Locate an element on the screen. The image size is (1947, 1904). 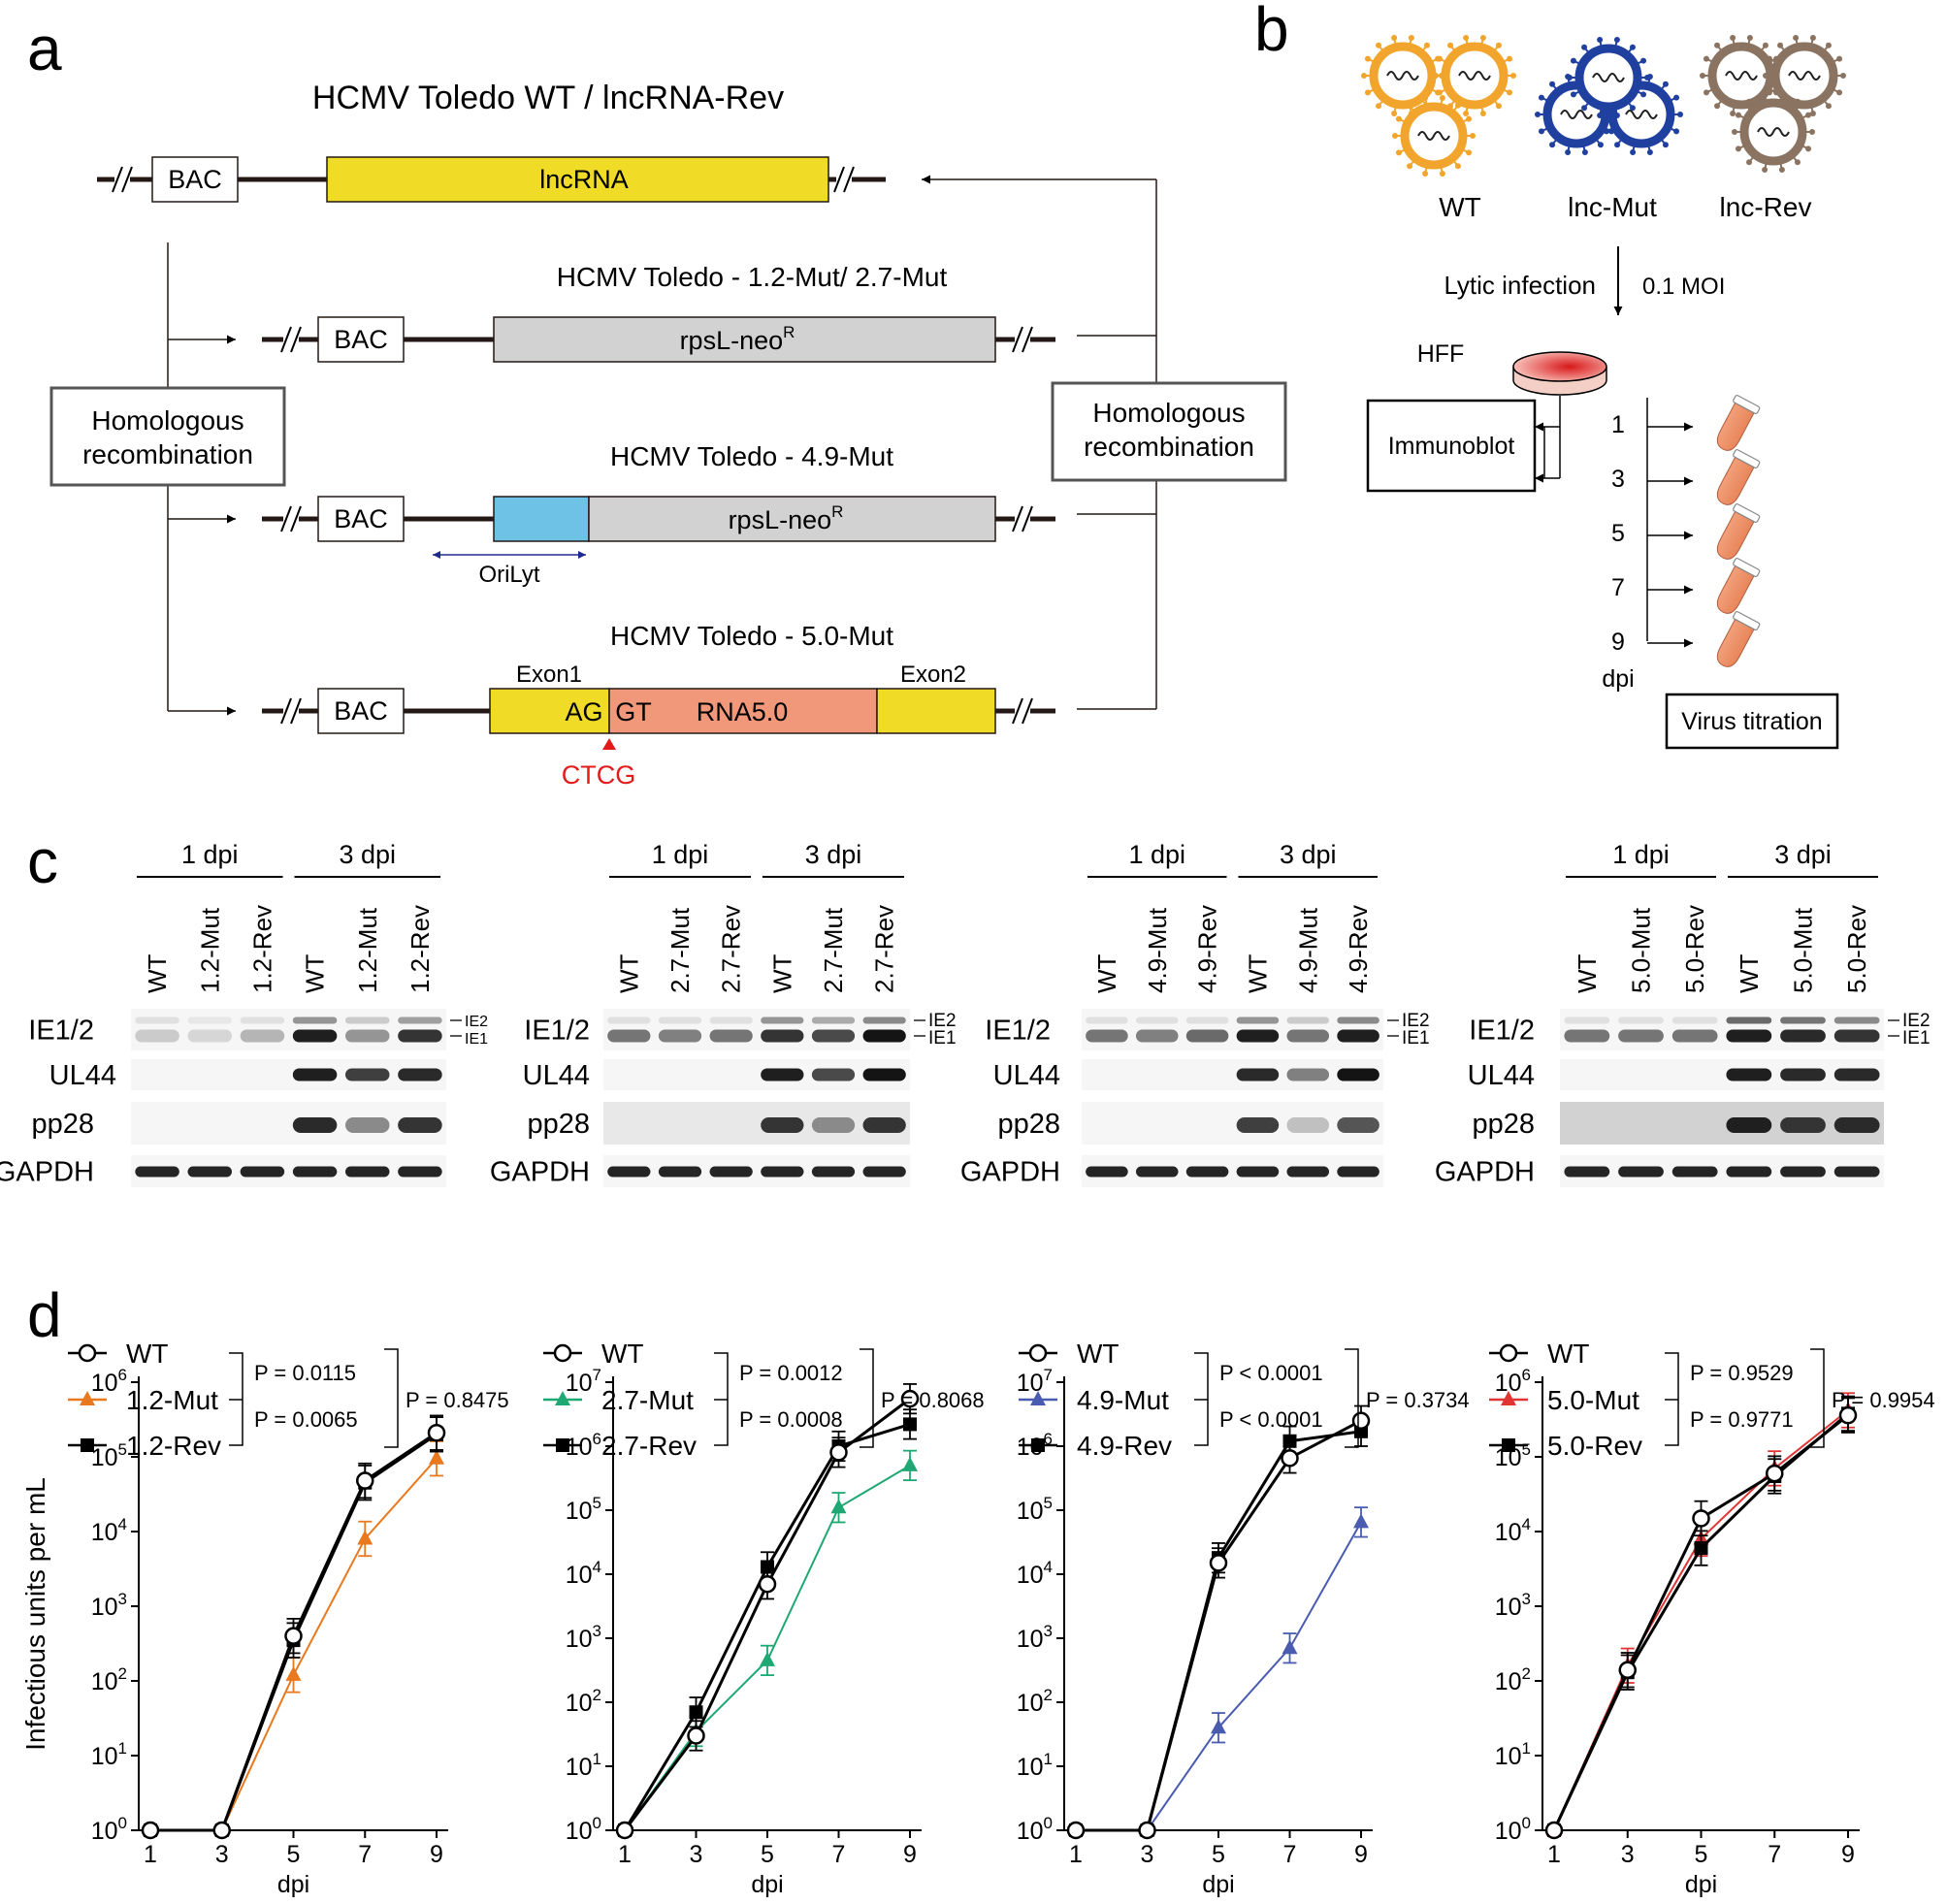
p-value-label: P = 0.9529 is located at coordinates (1742, 1373).